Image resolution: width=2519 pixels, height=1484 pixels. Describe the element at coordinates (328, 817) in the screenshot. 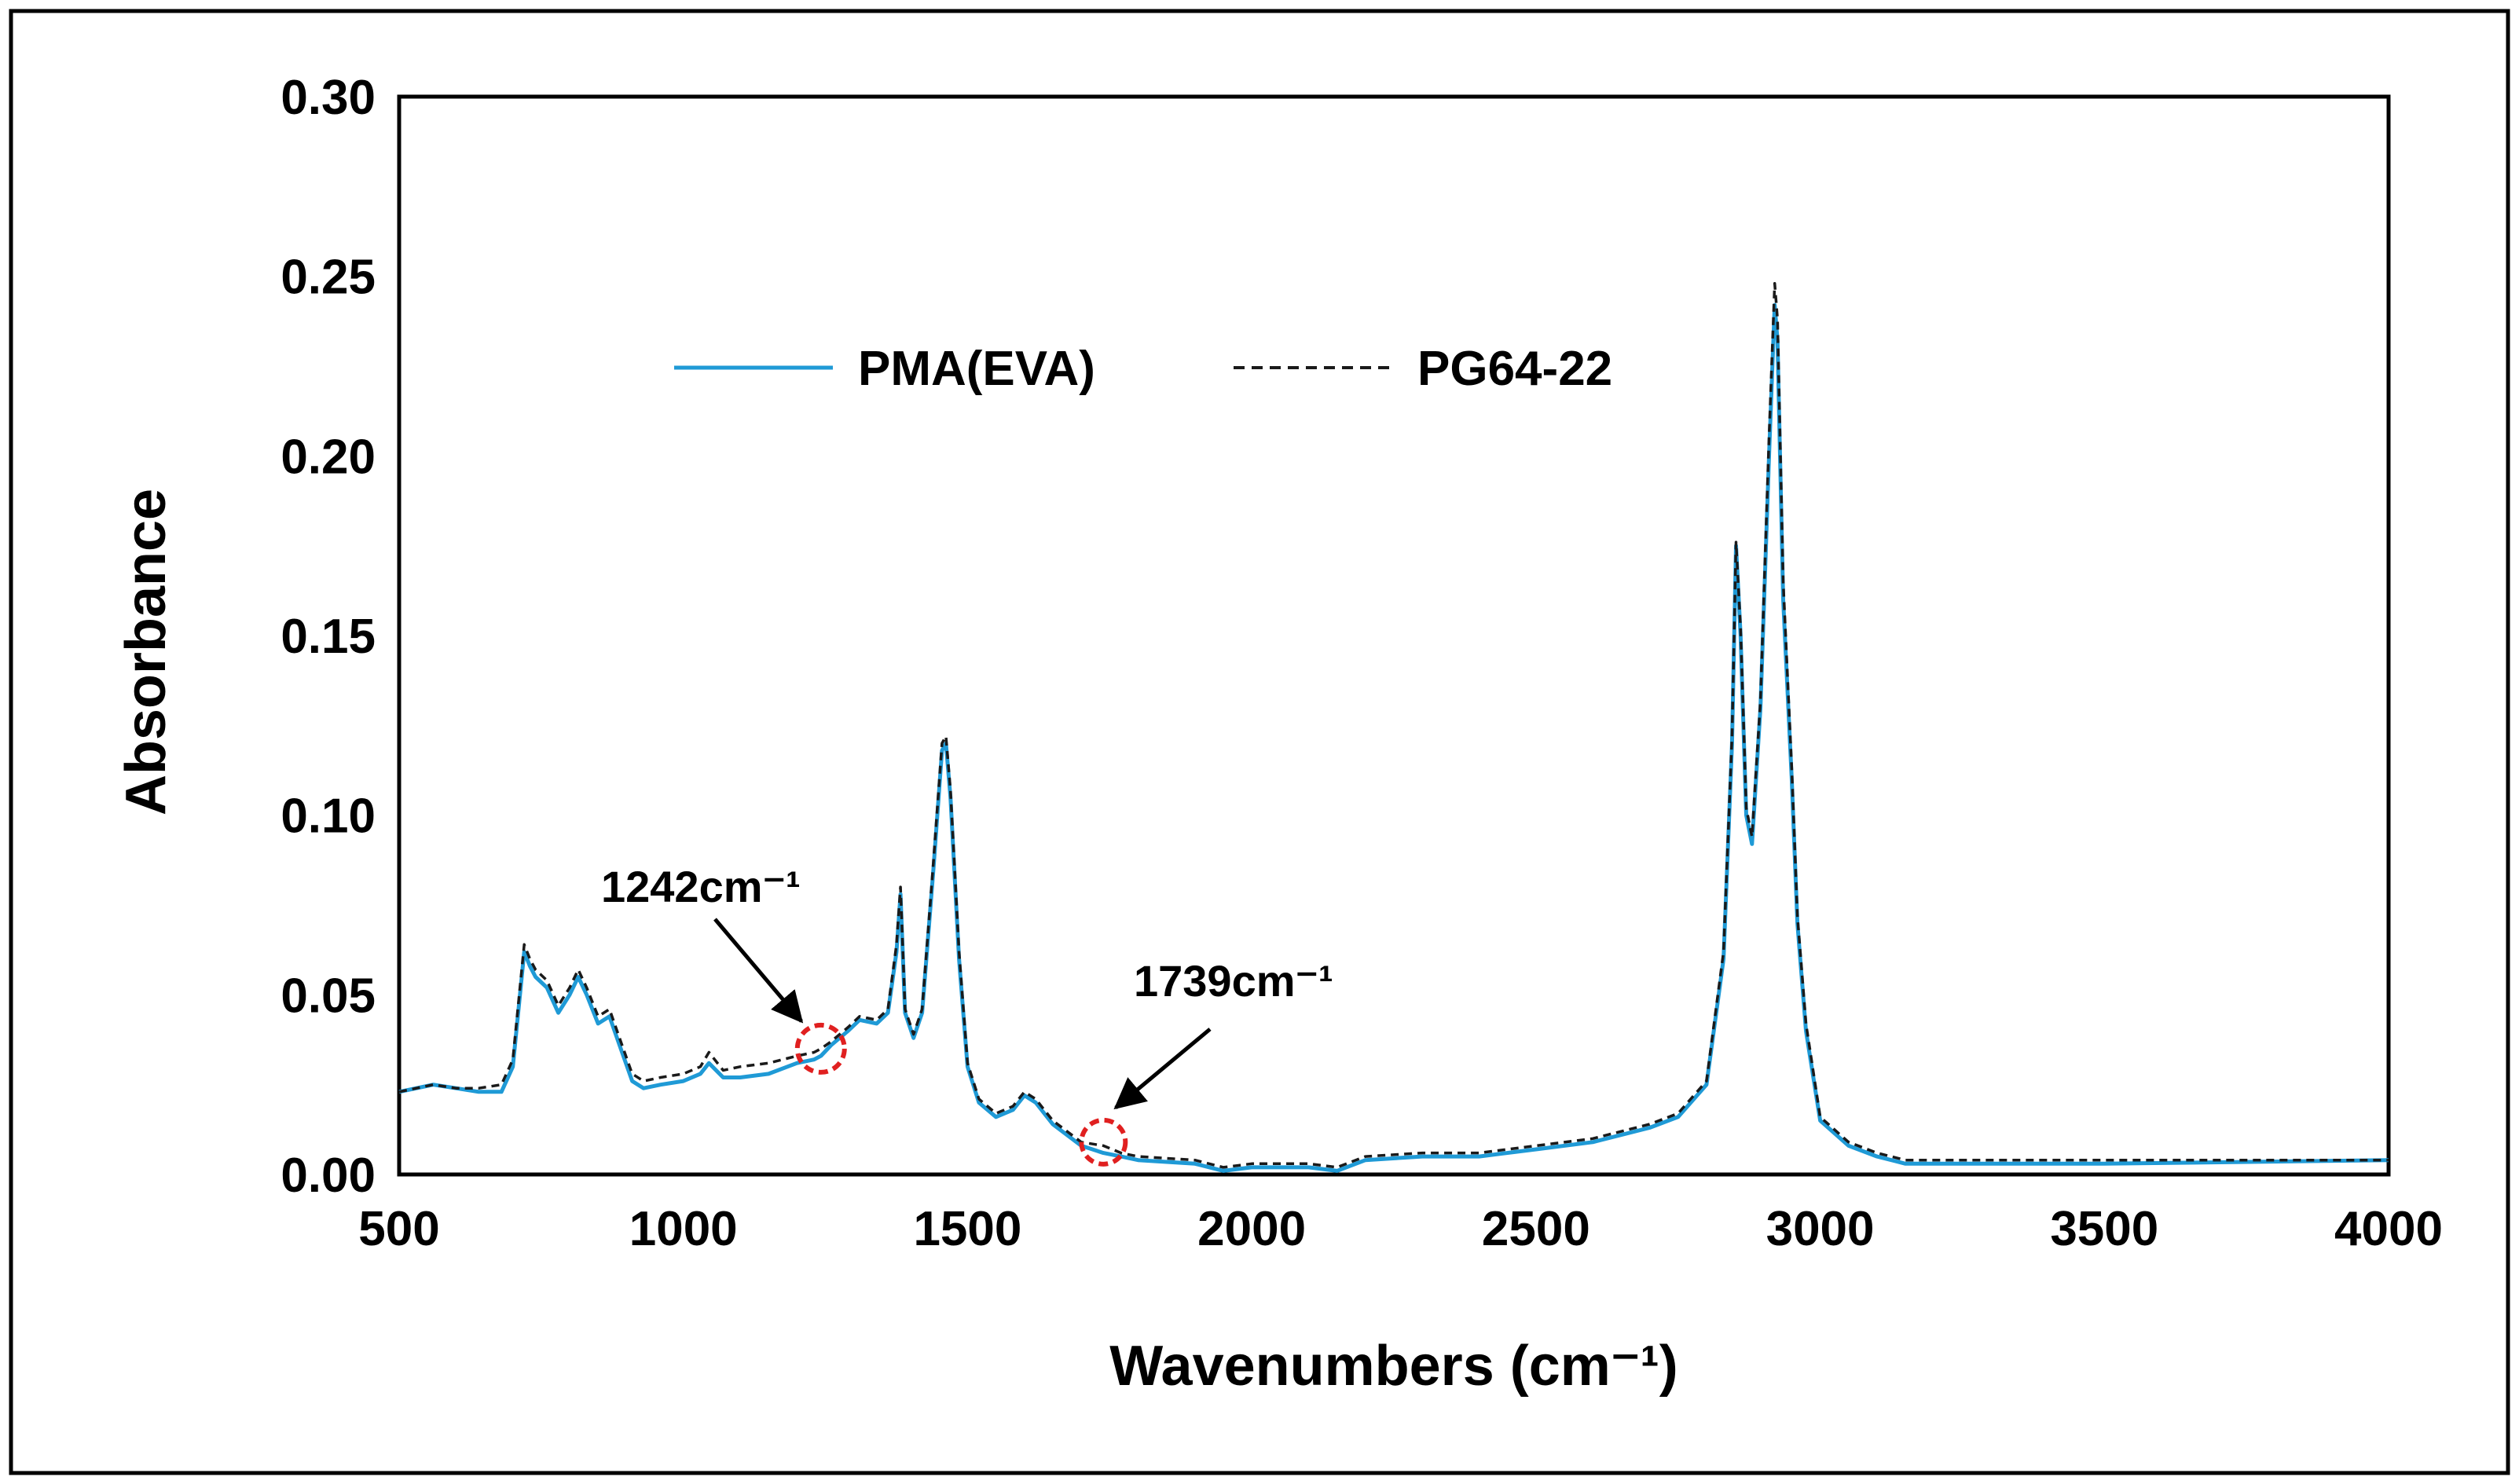

I see `y-tick-label: 0.10` at that location.